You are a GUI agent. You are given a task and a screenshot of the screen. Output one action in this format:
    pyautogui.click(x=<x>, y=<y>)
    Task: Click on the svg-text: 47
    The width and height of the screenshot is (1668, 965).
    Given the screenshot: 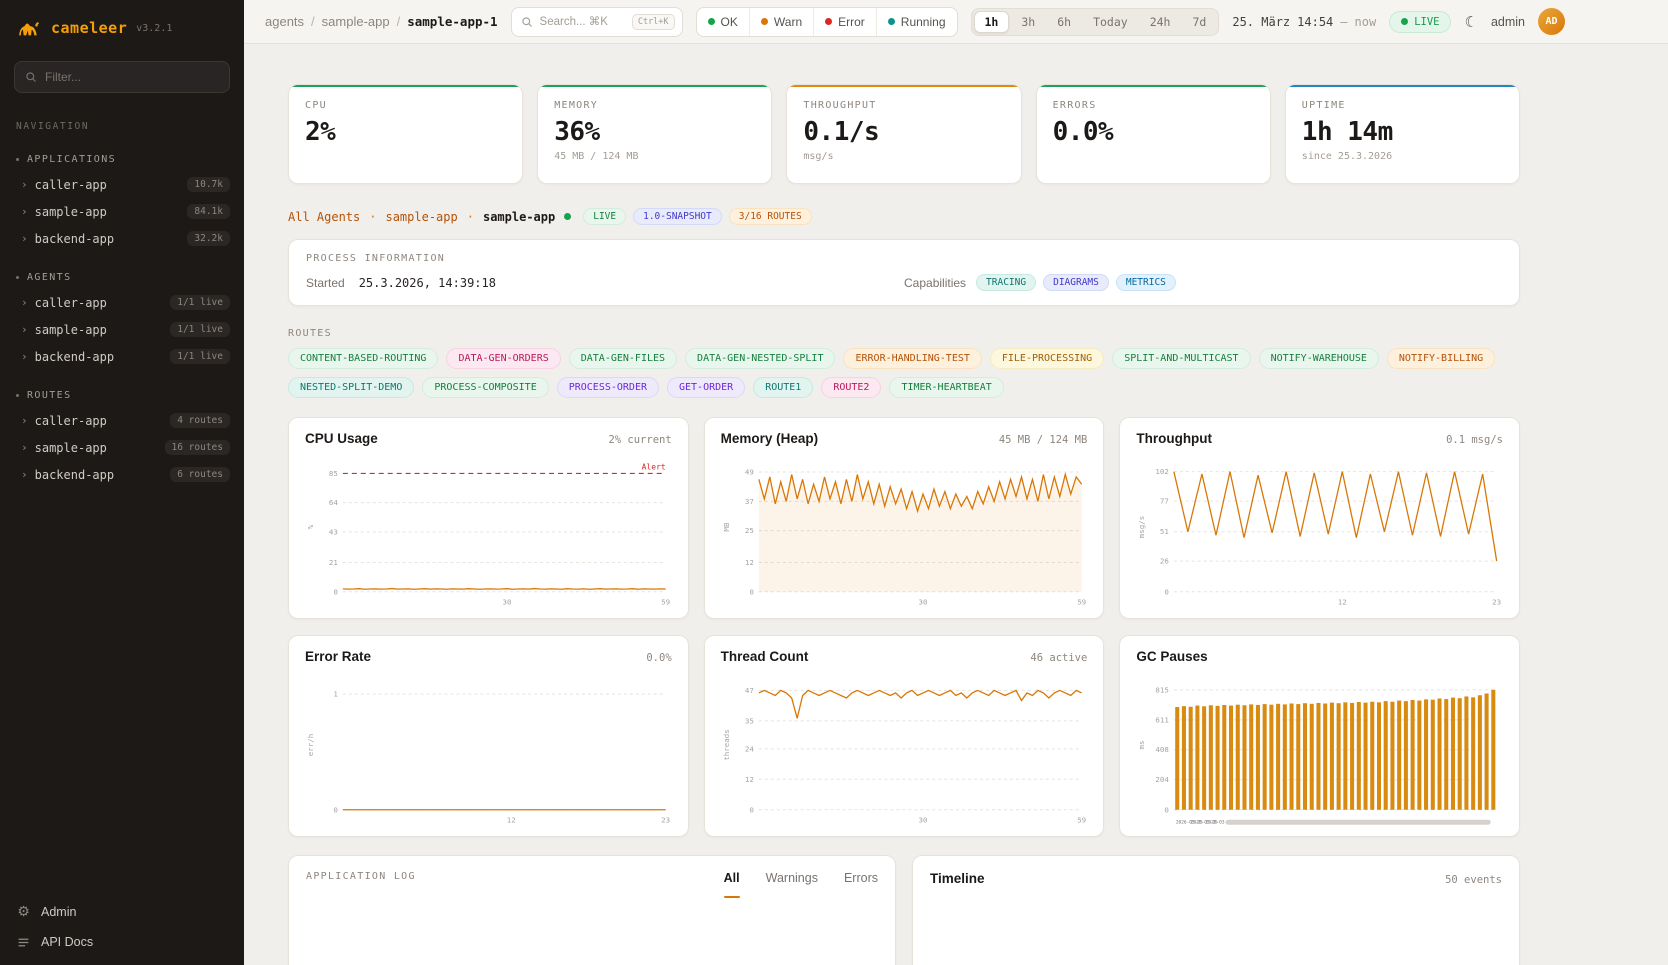 What is the action you would take?
    pyautogui.click(x=749, y=690)
    